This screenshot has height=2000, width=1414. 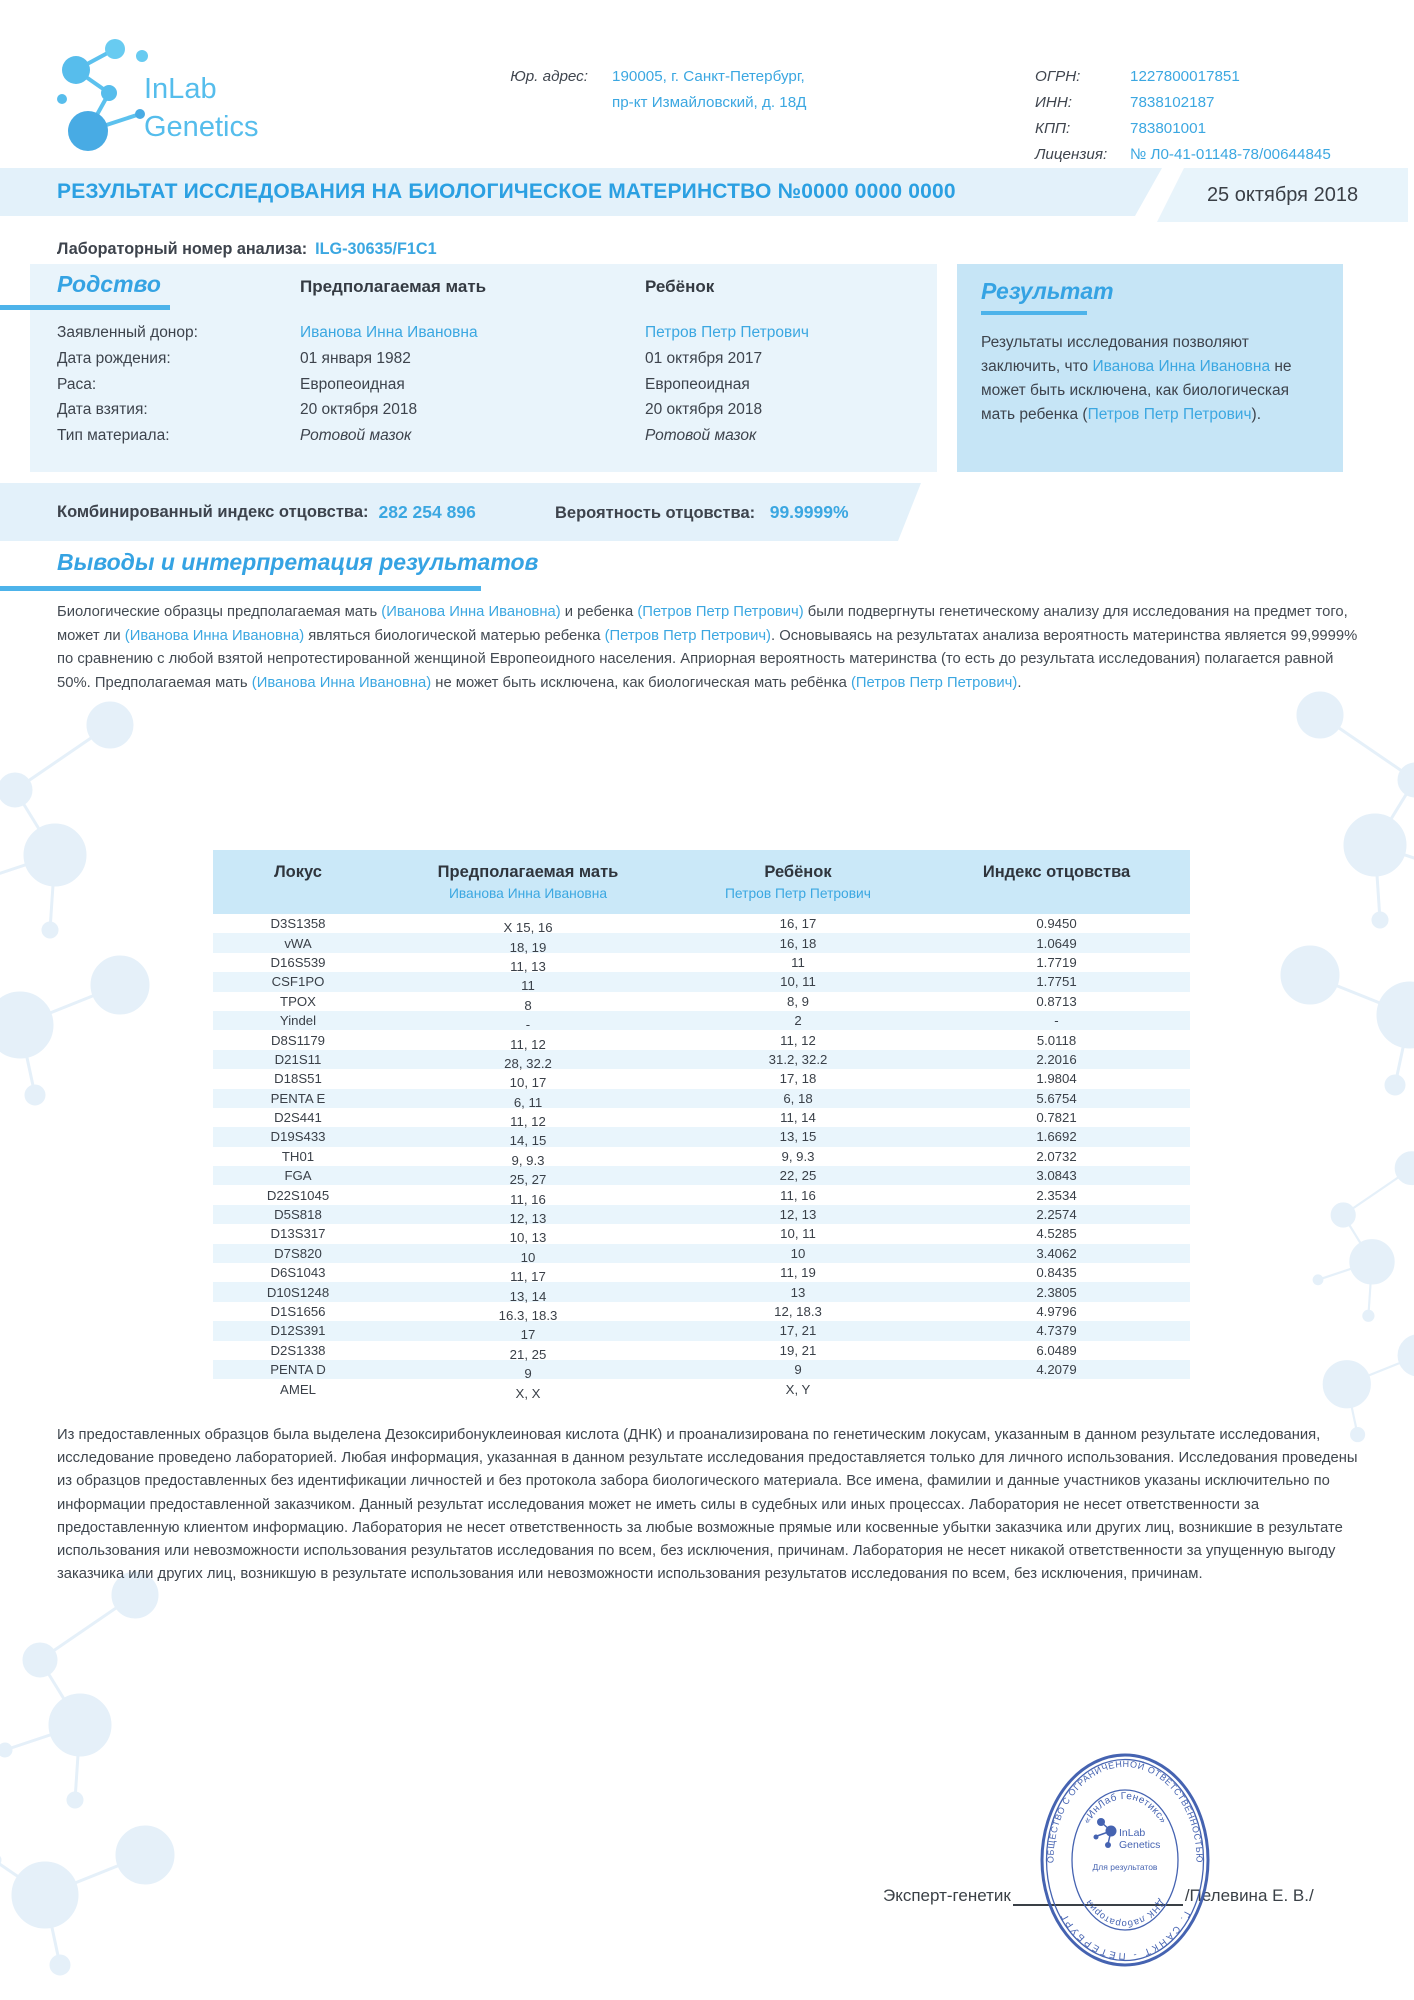 I want to click on paternity-index-cell: 4.9796, so click(x=1056, y=1311).